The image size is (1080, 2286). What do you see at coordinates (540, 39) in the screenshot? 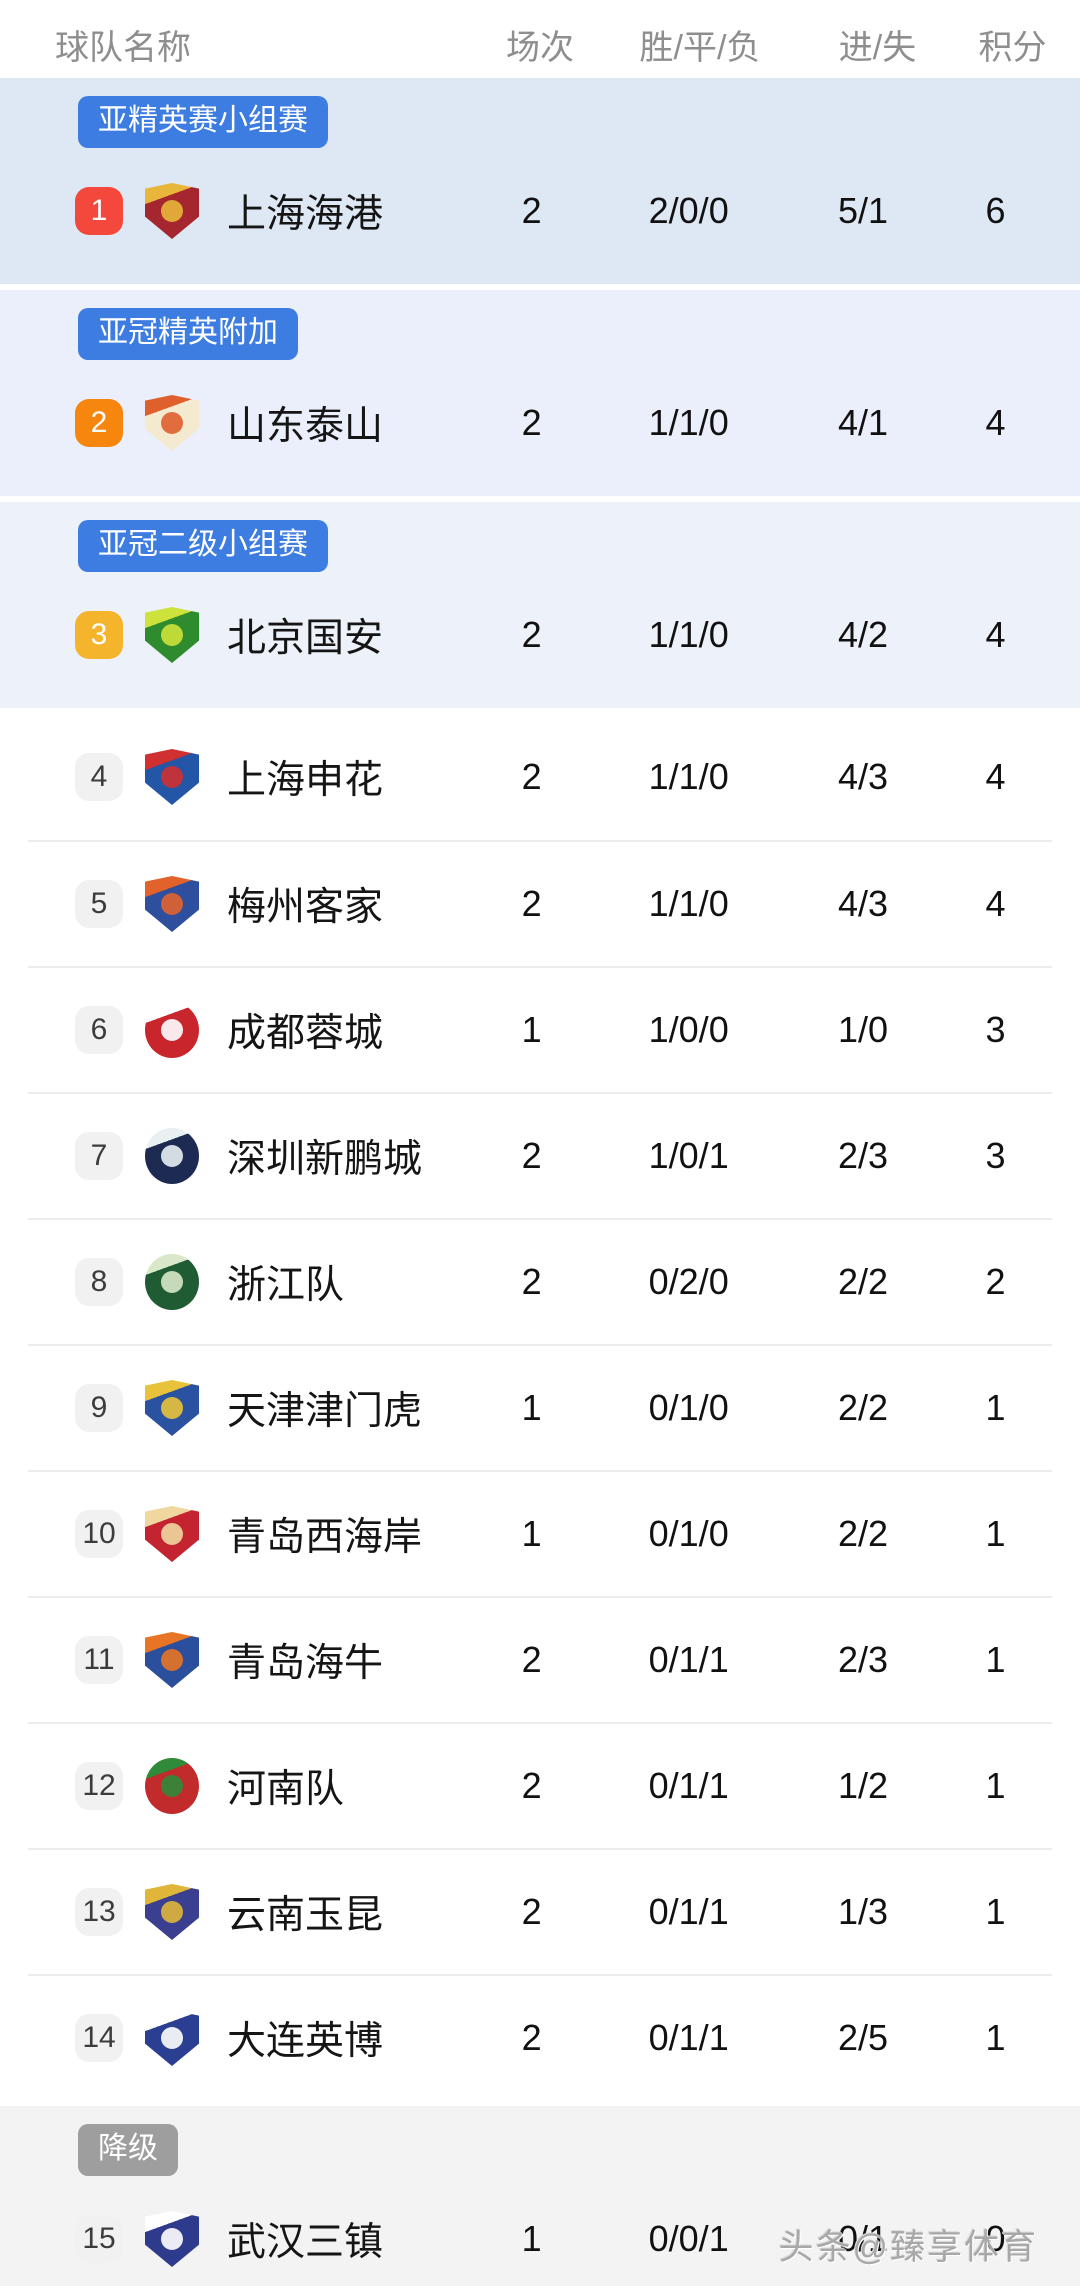
I see `standings-table-header: 球队名称 场次 胜/平/负 进/失 积分` at bounding box center [540, 39].